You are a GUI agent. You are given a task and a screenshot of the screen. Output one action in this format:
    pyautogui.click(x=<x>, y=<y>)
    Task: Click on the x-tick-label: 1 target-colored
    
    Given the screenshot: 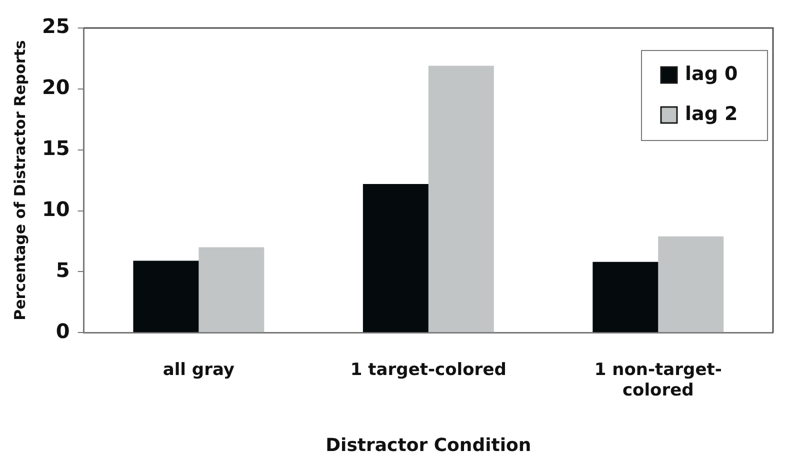 What is the action you would take?
    pyautogui.click(x=428, y=370)
    